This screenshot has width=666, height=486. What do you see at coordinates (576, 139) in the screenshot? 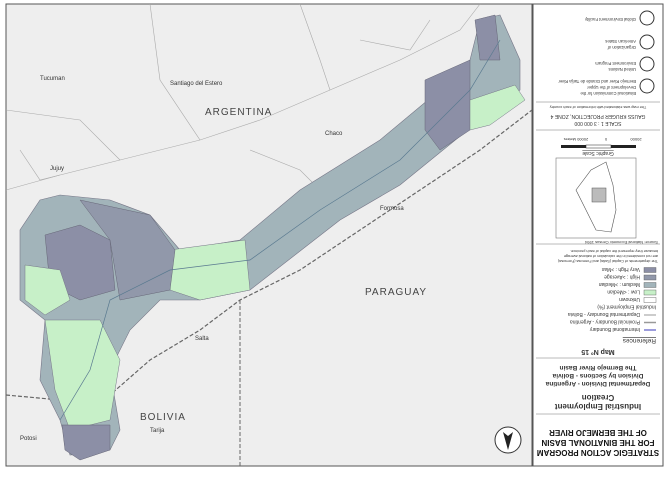
I see `scale-tick-label: 20000 Meters` at bounding box center [576, 139].